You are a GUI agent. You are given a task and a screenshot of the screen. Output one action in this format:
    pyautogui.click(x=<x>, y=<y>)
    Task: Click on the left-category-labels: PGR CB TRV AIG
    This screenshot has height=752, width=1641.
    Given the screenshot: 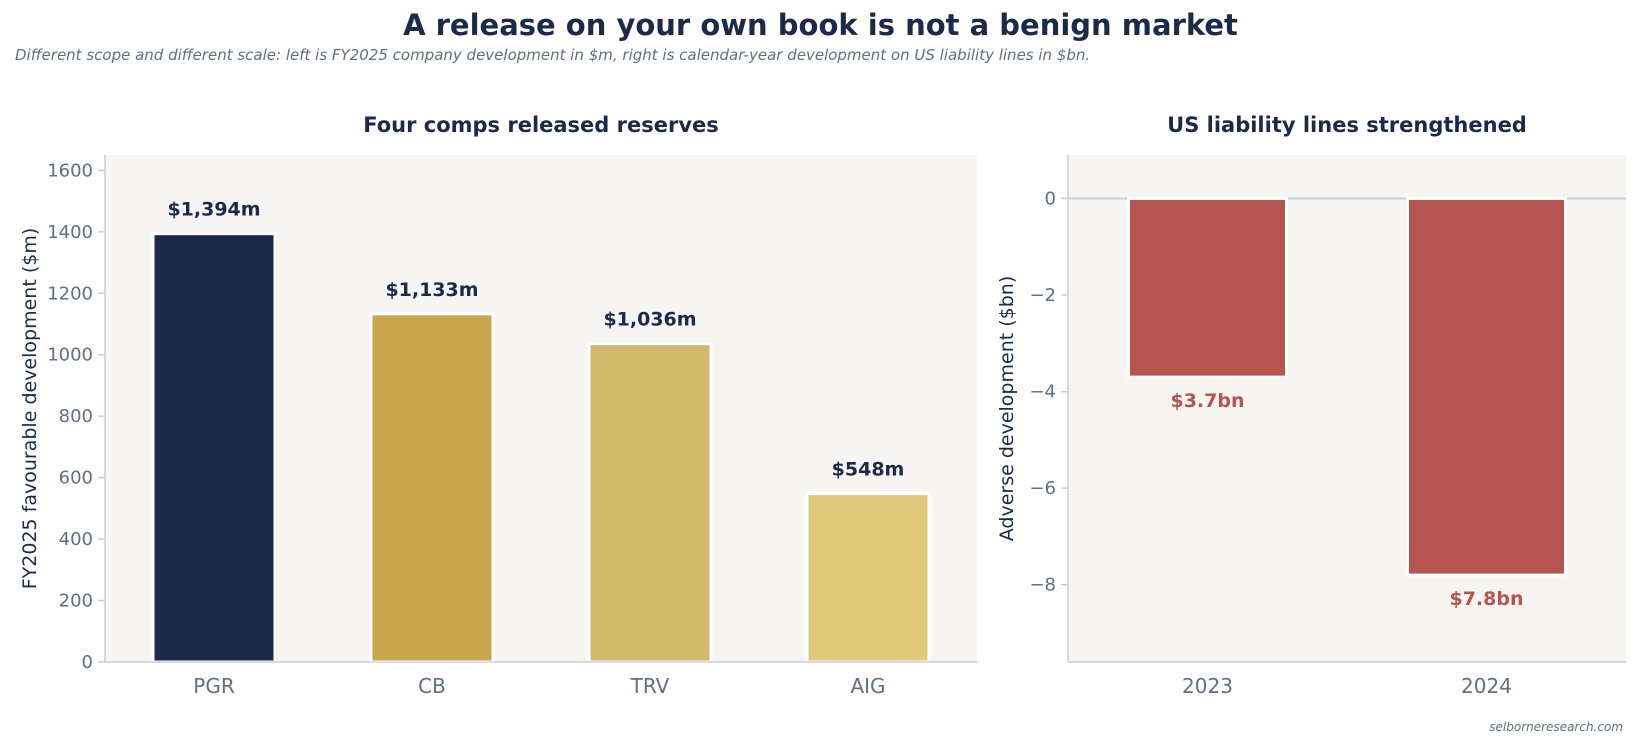 What is the action you would take?
    pyautogui.click(x=539, y=686)
    